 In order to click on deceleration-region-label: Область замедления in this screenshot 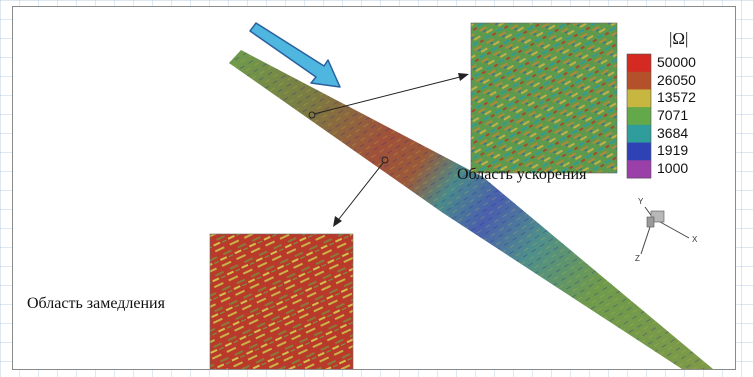, I will do `click(96, 303)`.